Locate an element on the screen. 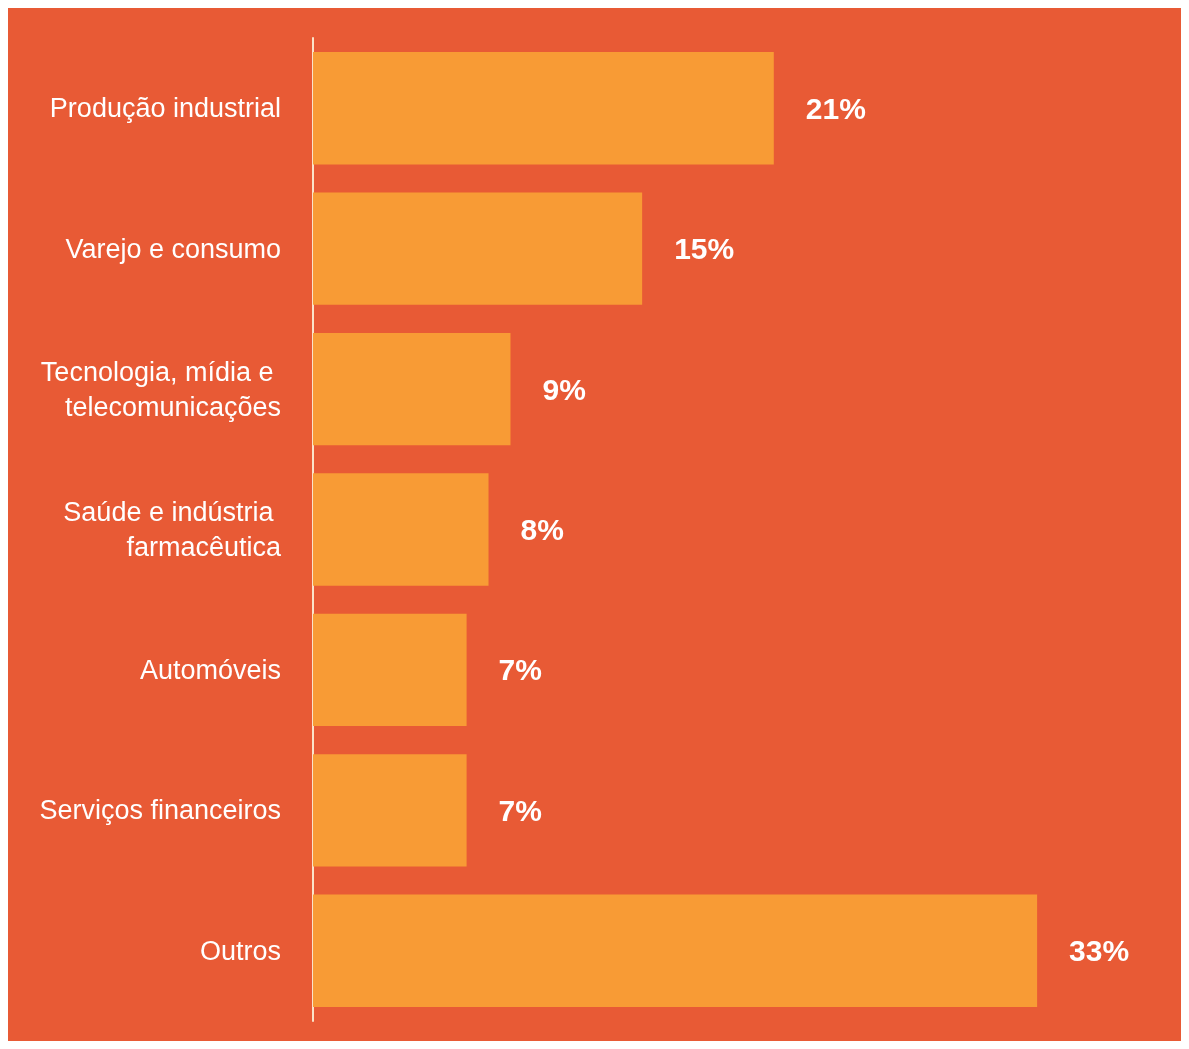 The width and height of the screenshot is (1189, 1049). y-tick-label: Automóveis is located at coordinates (210, 669).